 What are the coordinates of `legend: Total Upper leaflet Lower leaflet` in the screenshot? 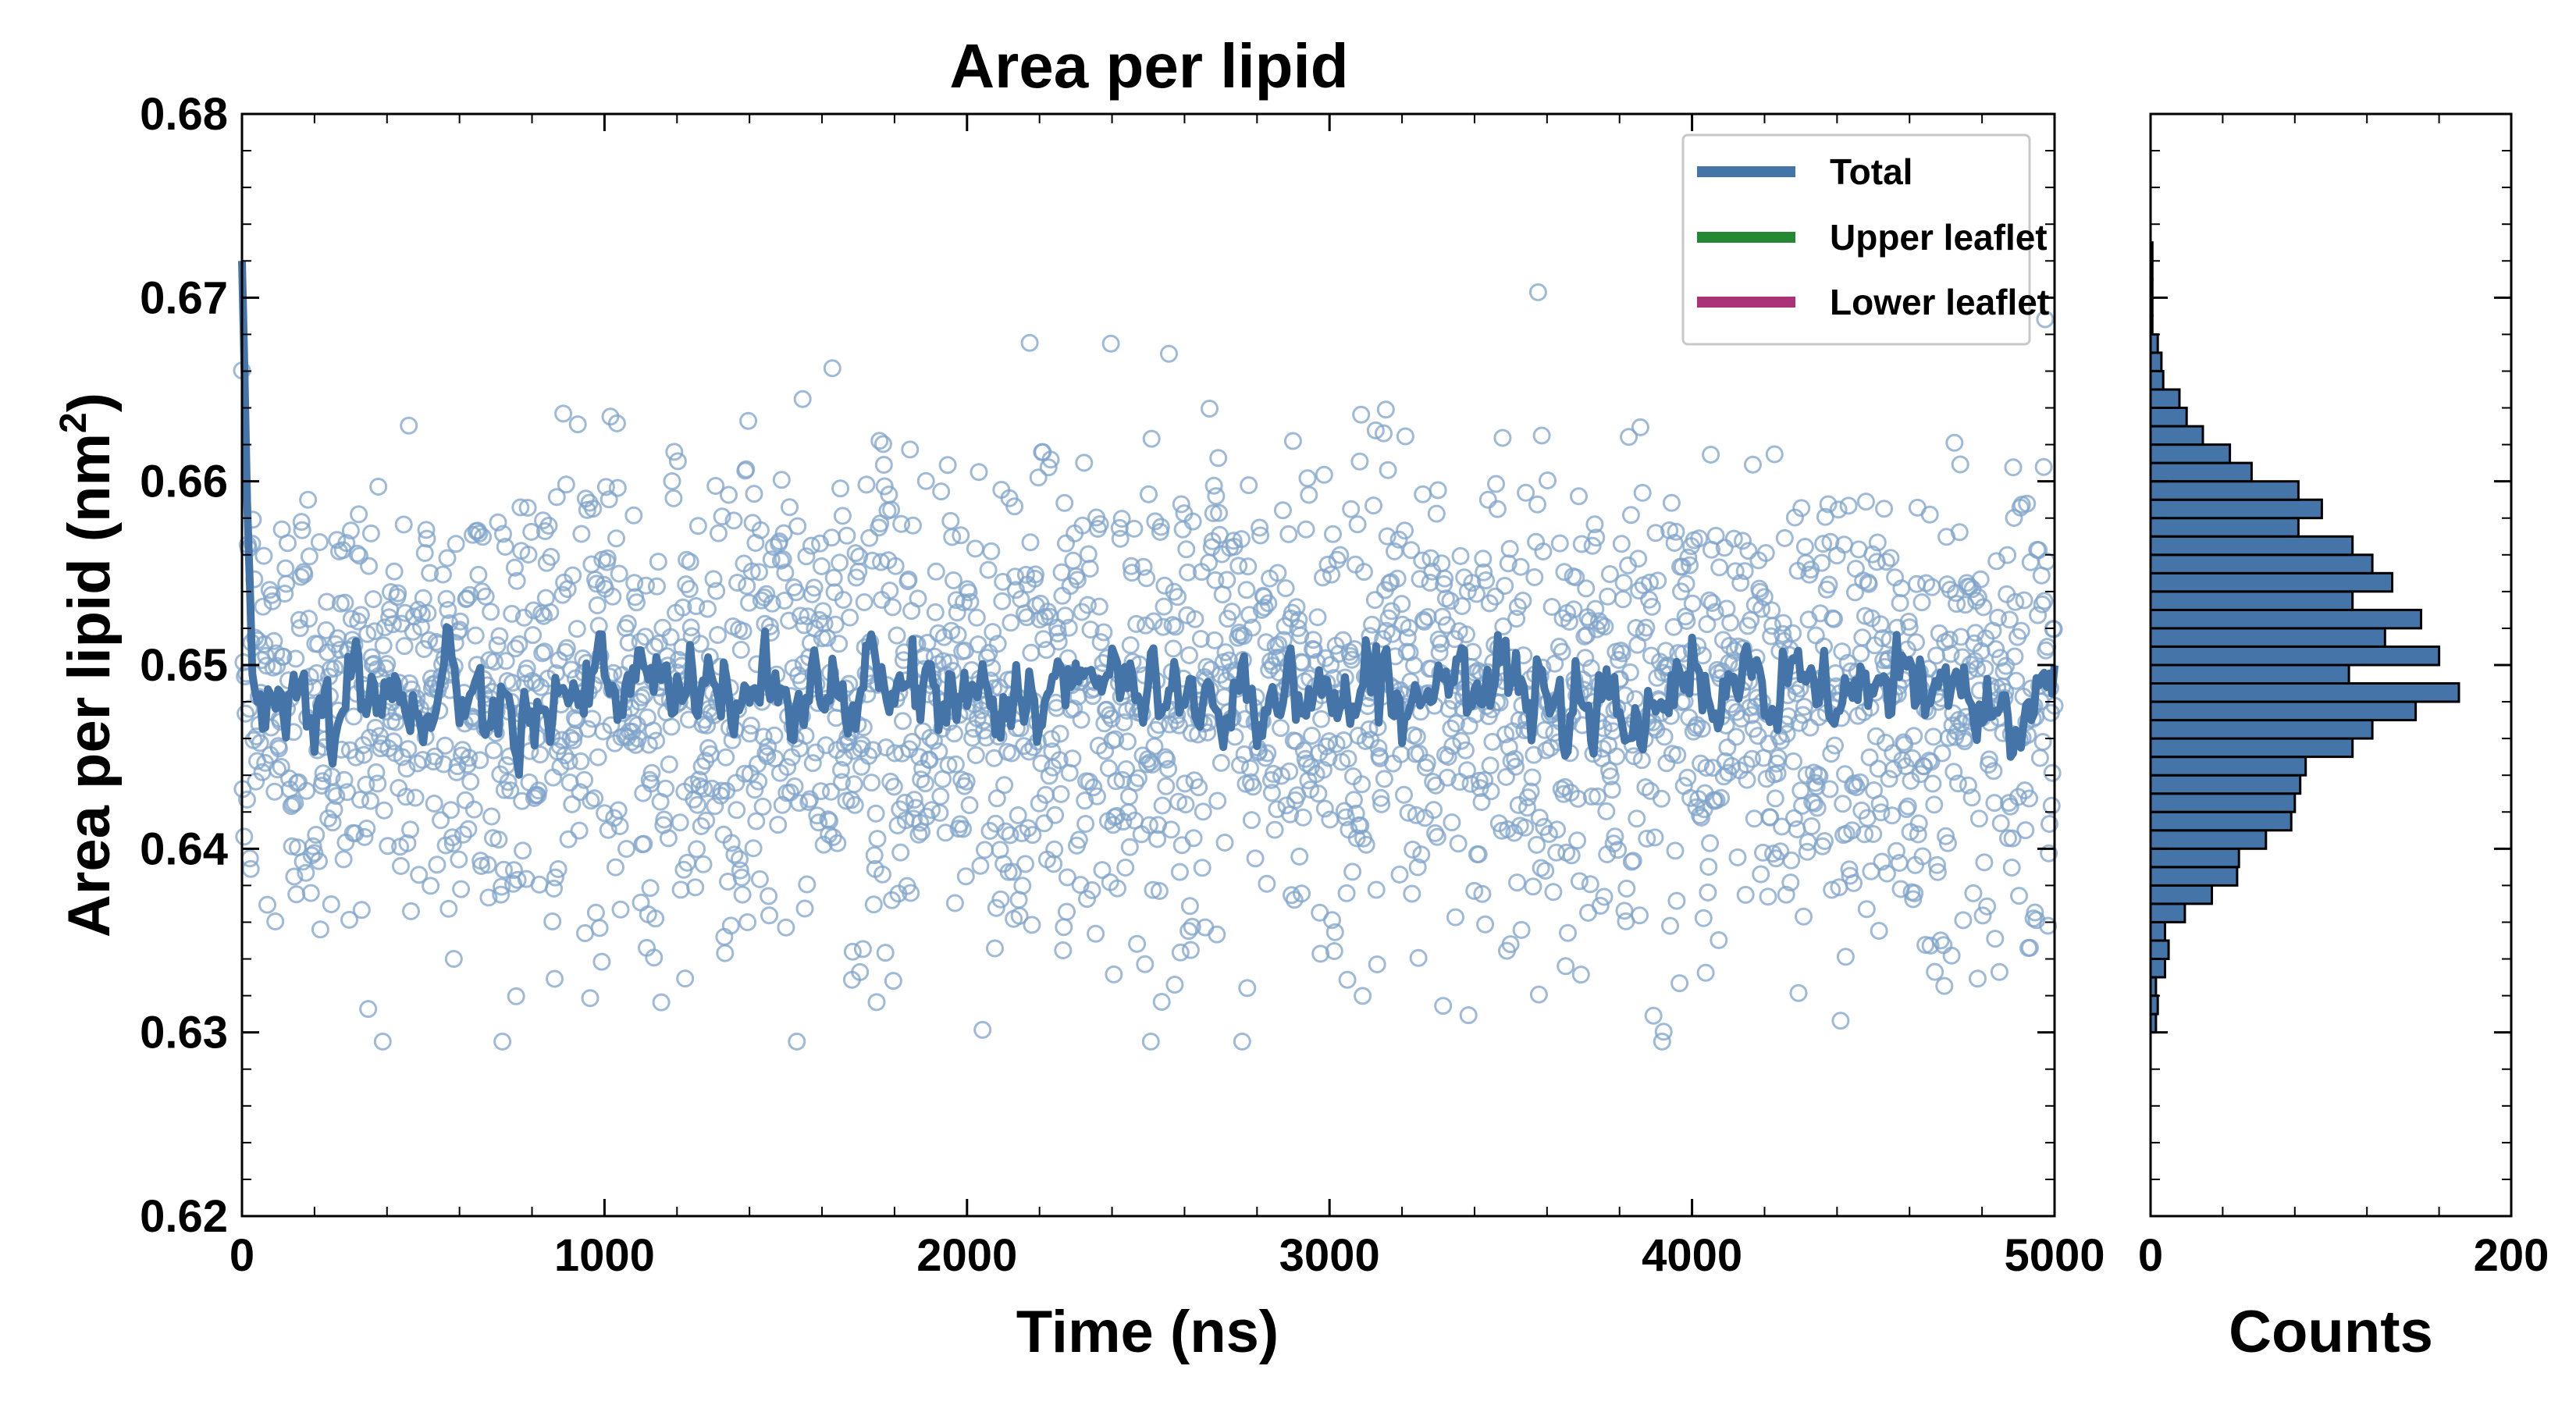 It's located at (1865, 240).